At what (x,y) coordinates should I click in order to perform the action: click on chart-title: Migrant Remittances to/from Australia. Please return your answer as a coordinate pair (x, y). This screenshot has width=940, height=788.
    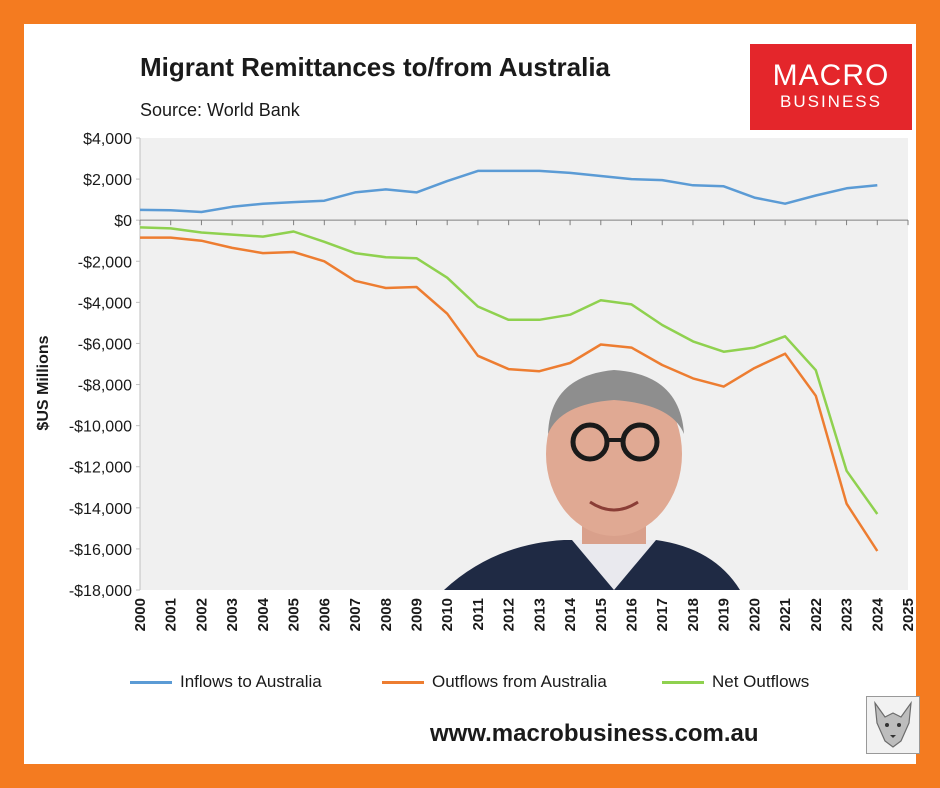
    Looking at the image, I should click on (375, 67).